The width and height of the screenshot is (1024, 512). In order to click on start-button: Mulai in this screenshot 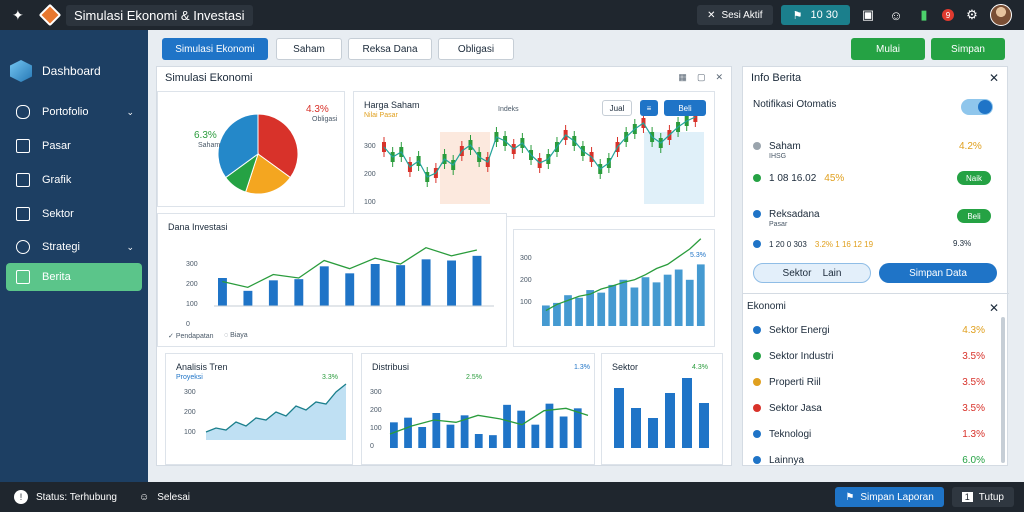, I will do `click(888, 49)`.